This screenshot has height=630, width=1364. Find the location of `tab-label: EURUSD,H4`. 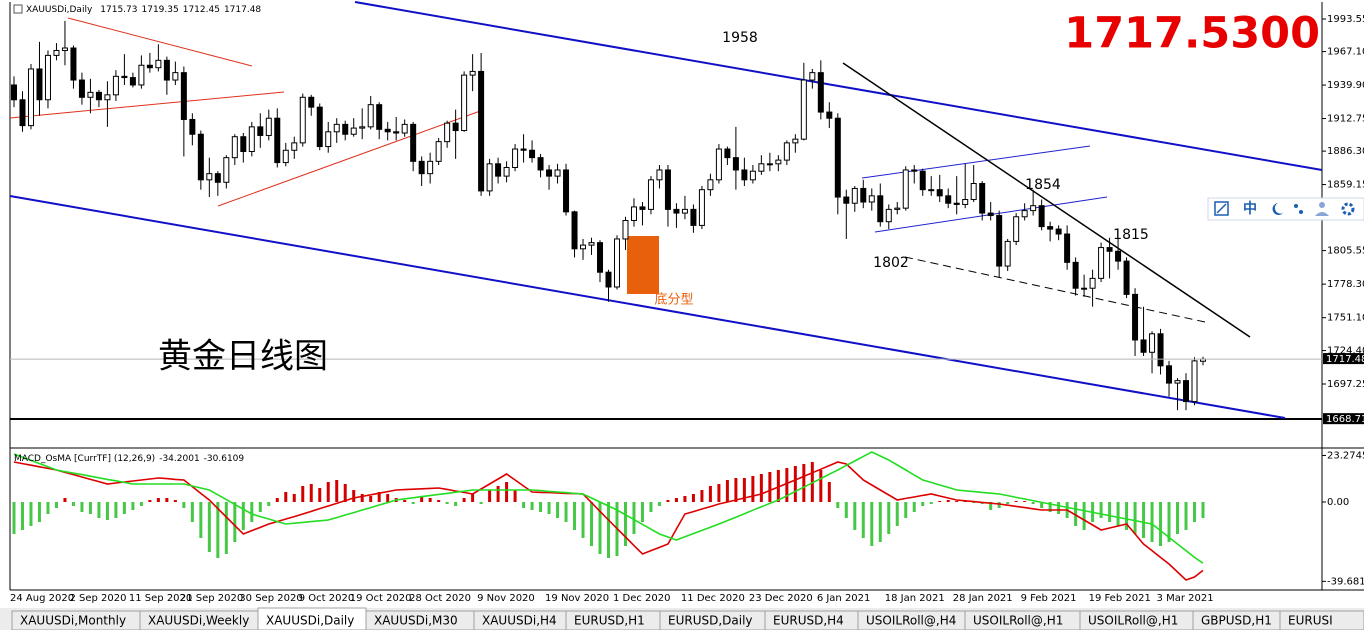

tab-label: EURUSD,H4 is located at coordinates (808, 621).